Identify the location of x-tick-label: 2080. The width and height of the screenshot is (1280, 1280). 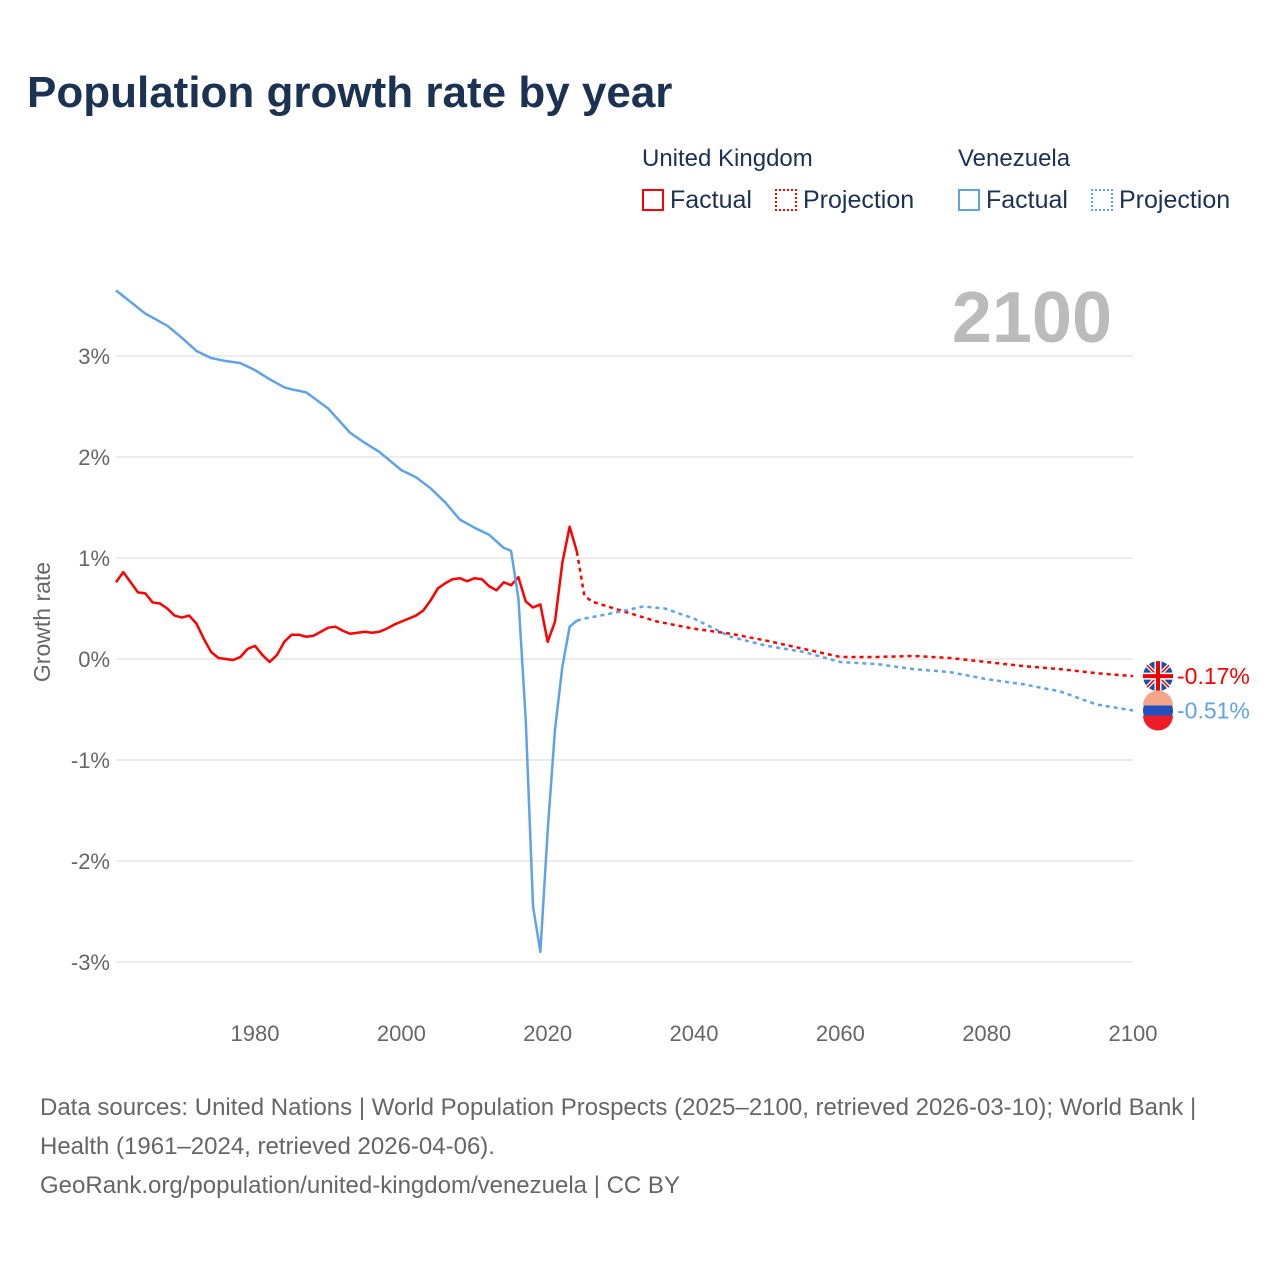
(986, 1033).